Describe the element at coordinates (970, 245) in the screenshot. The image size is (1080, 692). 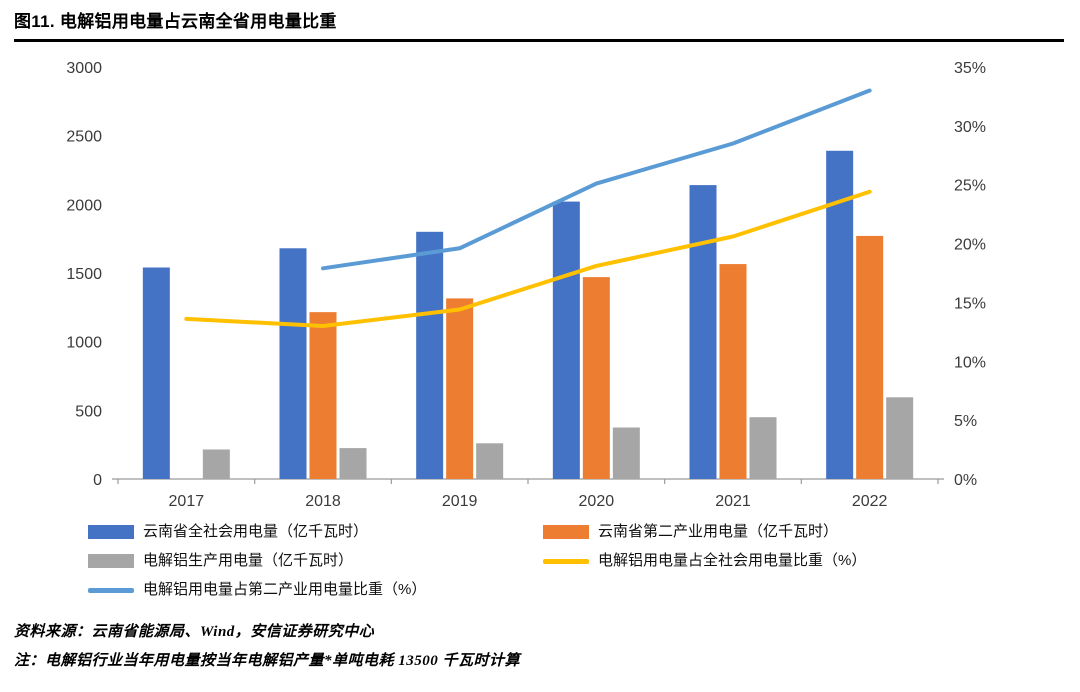
I see `right-axis-tick-label: 20%` at that location.